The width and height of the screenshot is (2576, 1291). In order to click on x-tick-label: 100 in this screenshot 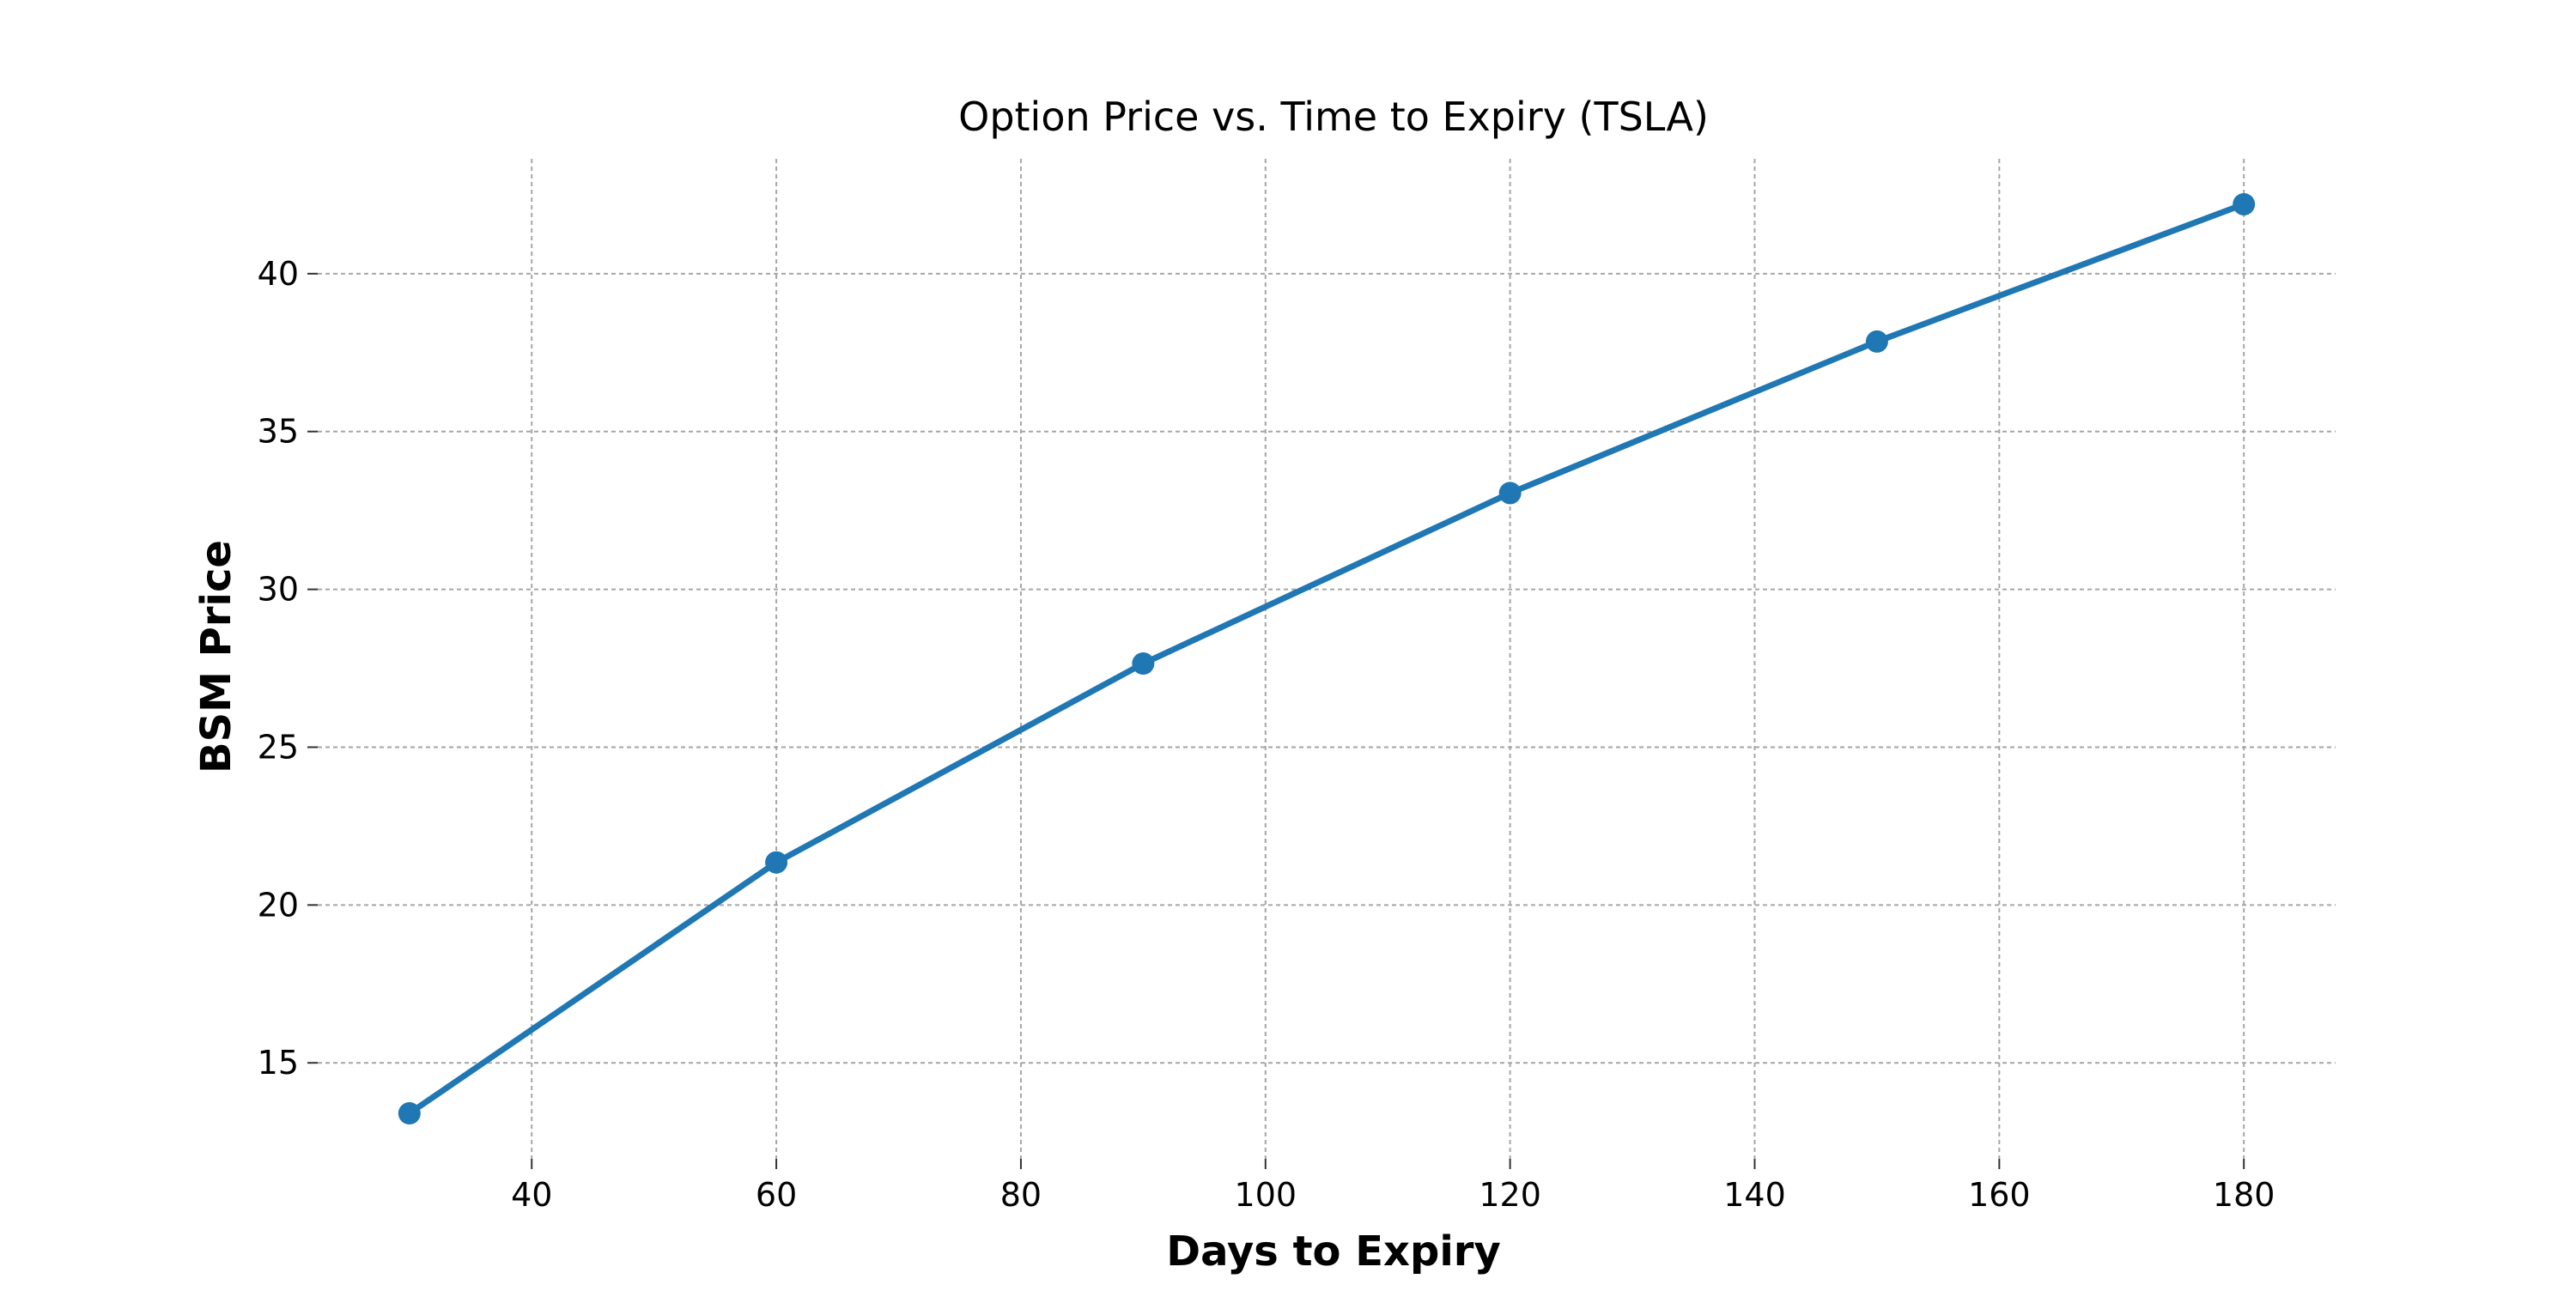, I will do `click(1266, 1195)`.